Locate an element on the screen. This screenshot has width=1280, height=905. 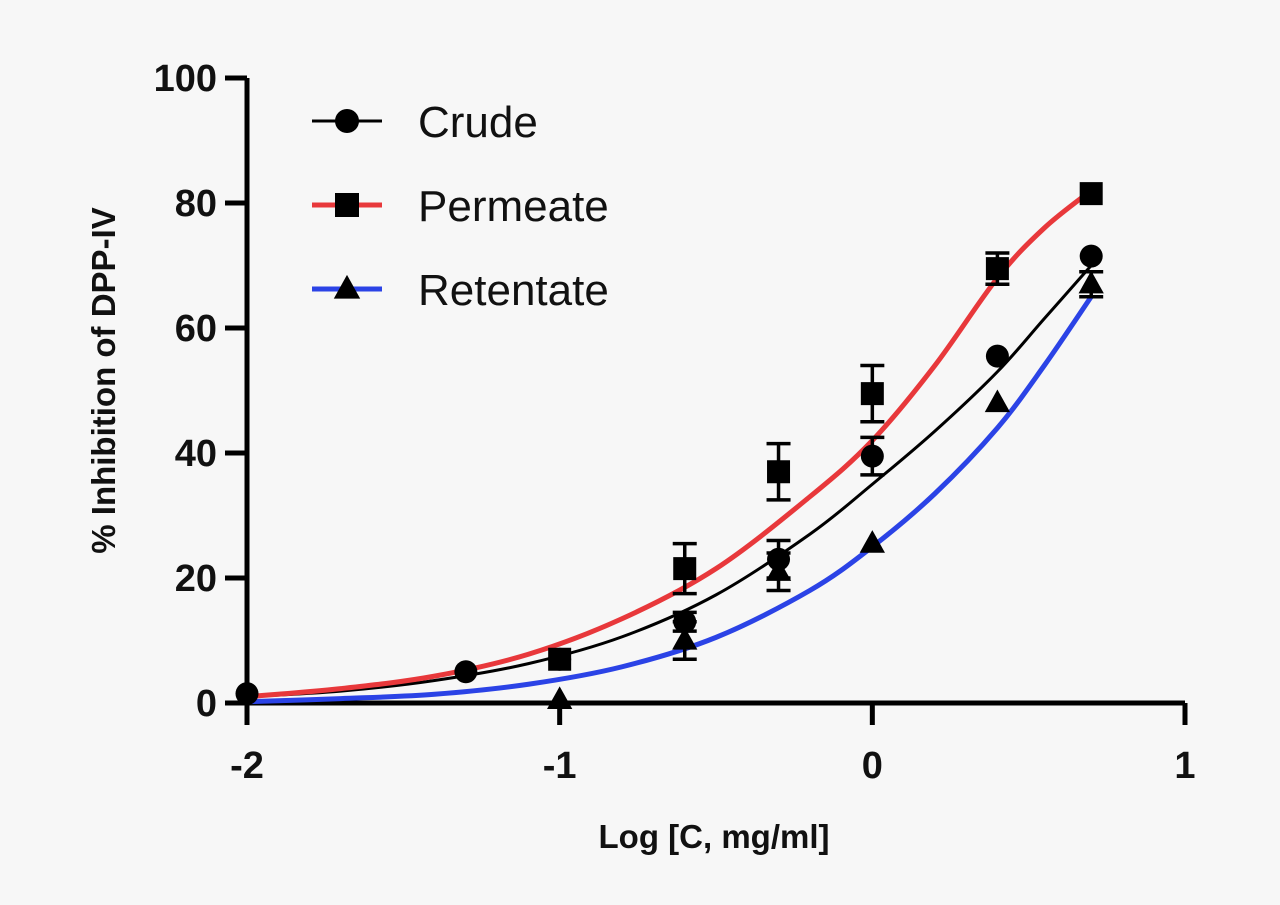
y-tick-label: 40 is located at coordinates (196, 454).